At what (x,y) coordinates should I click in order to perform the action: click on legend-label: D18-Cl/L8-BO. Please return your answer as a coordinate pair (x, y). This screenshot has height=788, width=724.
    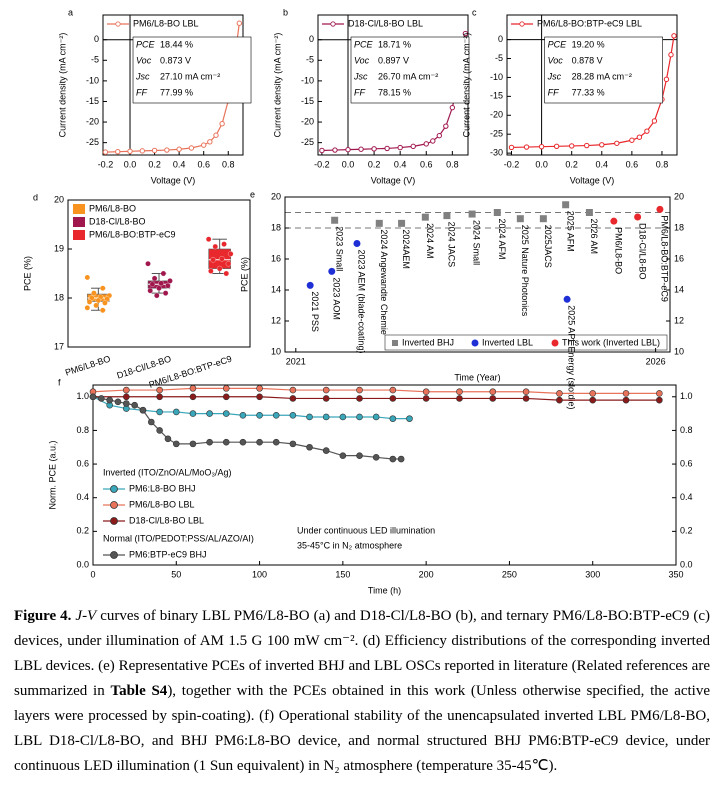
    Looking at the image, I should click on (117, 221).